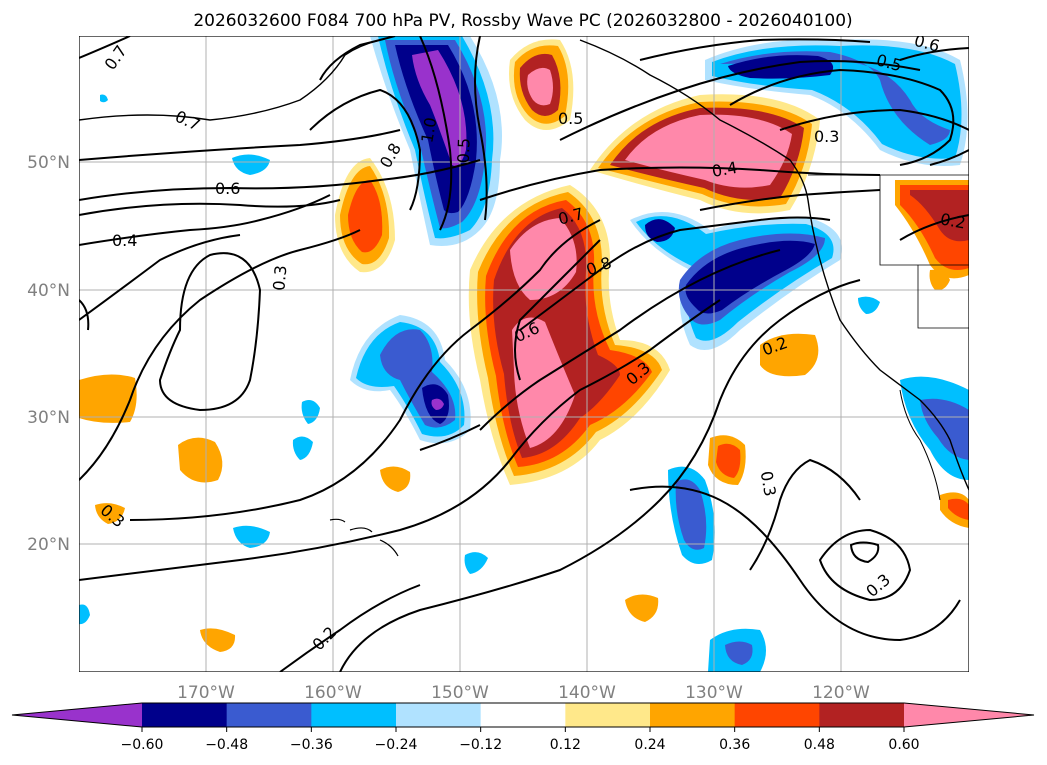 The width and height of the screenshot is (1047, 765). I want to click on lat-label: 30°N, so click(48, 418).